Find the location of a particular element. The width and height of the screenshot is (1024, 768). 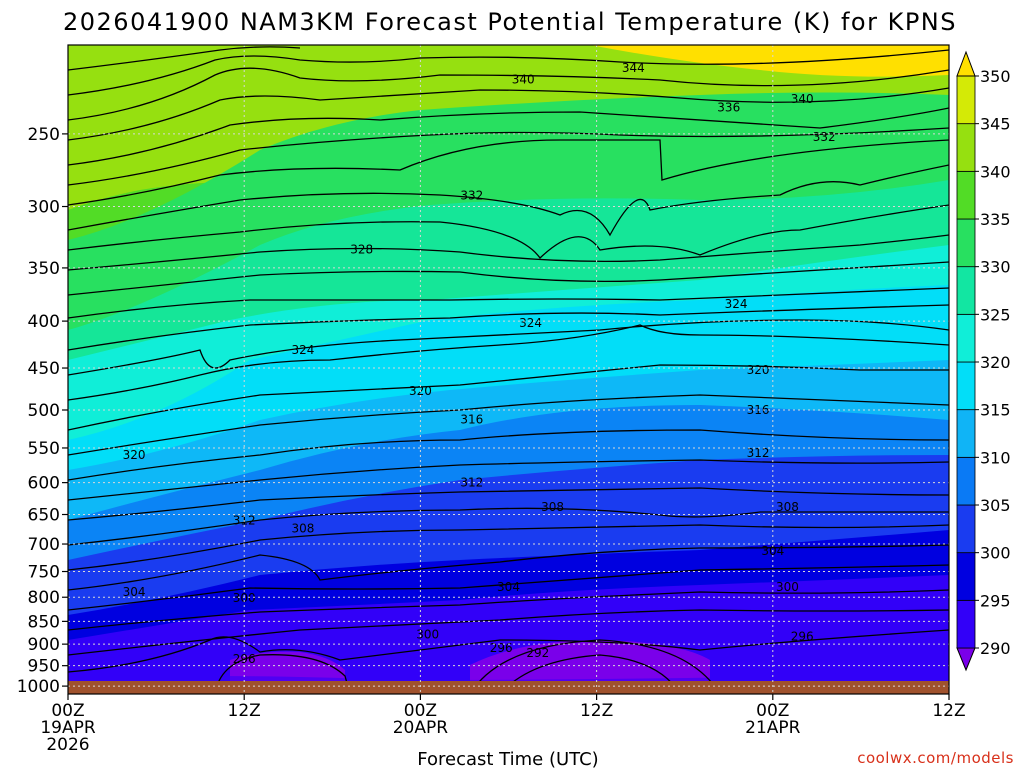

colorbar-label: 295 is located at coordinates (995, 600).